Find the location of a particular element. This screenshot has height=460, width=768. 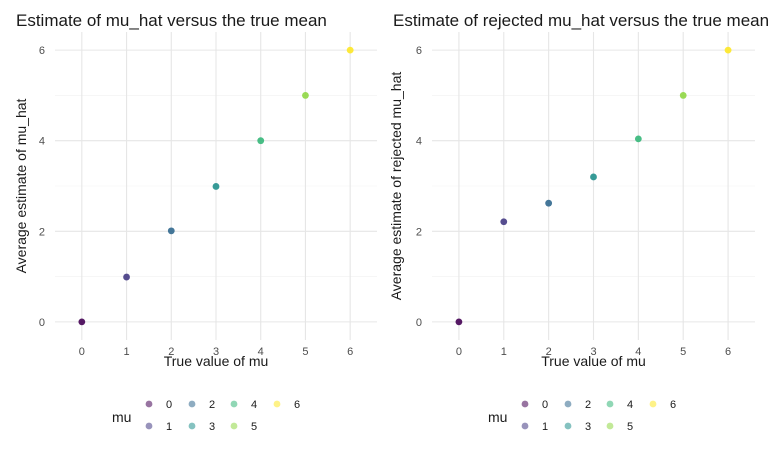

chart-title: Estimate of mu_hat versus the true mean is located at coordinates (171, 20).